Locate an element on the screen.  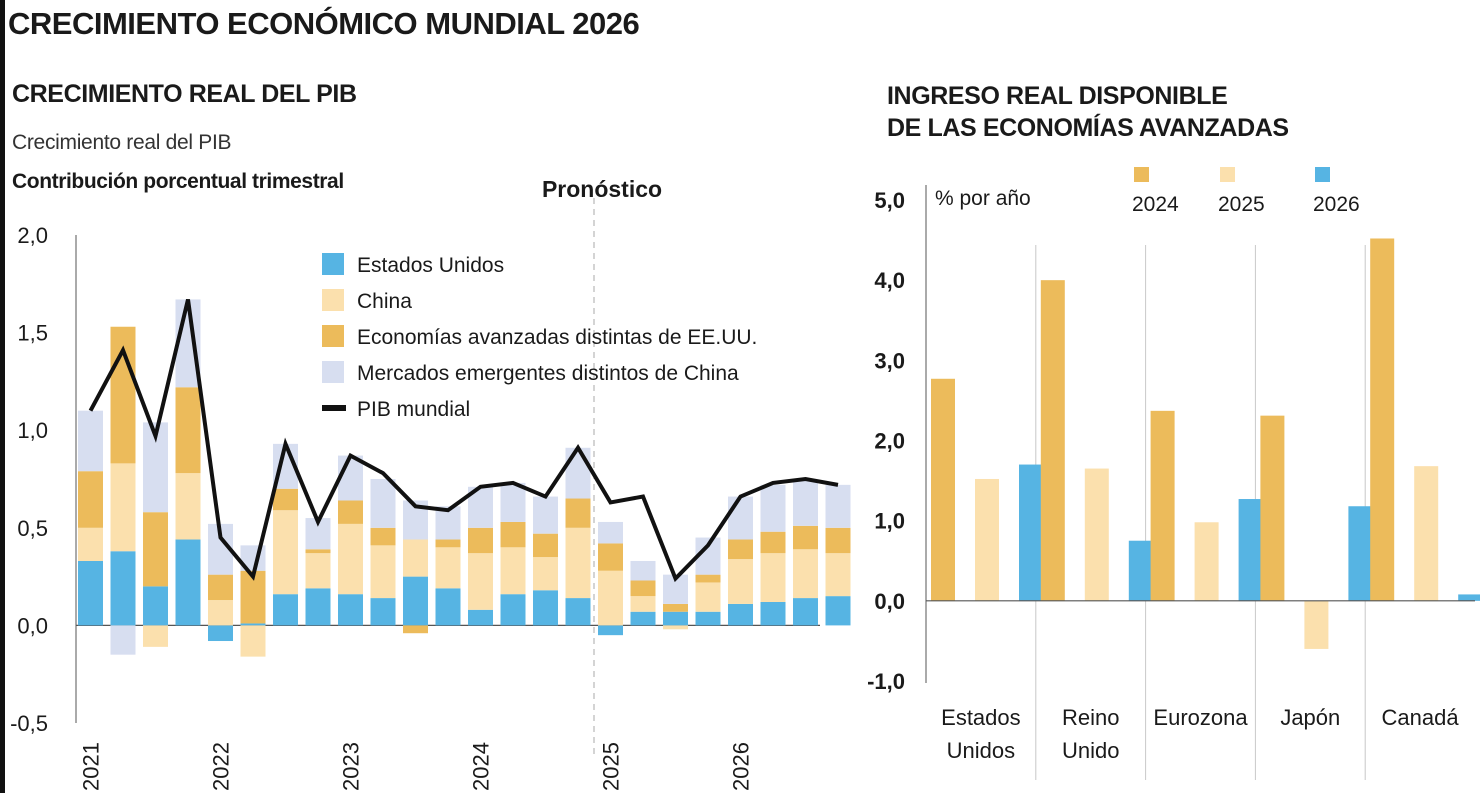
legend-label-2024: 2024 is located at coordinates (1155, 204).